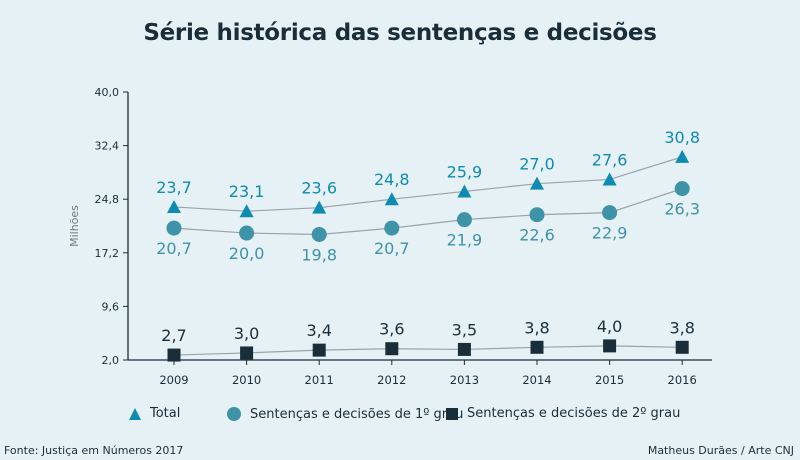  What do you see at coordinates (173, 380) in the screenshot?
I see `x-tick-label: 2009` at bounding box center [173, 380].